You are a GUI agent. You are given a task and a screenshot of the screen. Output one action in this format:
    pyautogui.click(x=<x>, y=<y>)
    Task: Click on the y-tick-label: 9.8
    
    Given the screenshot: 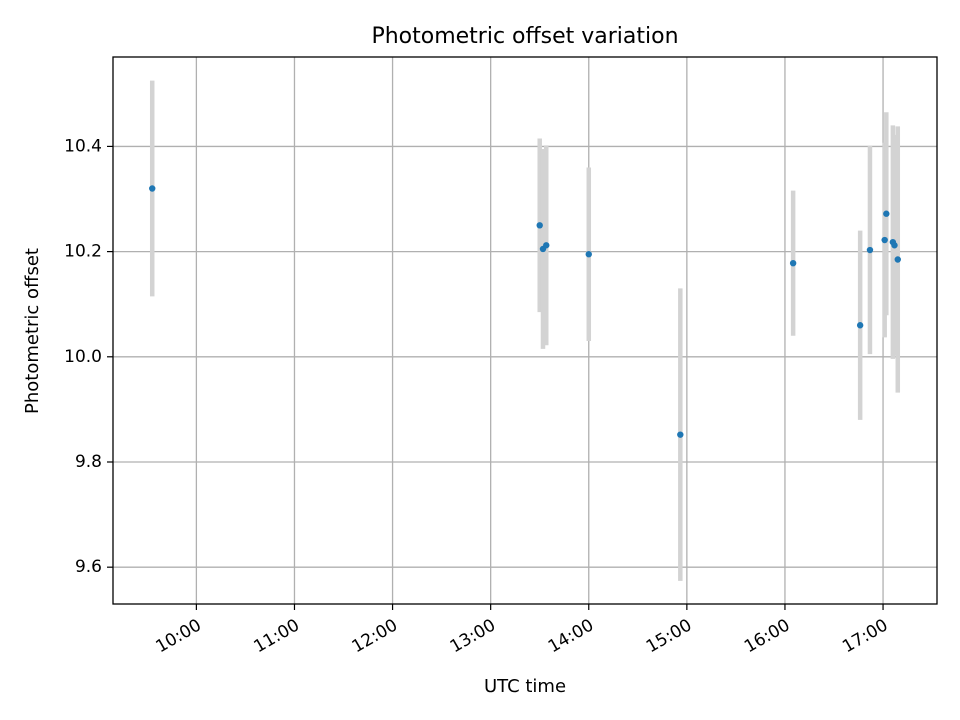 What is the action you would take?
    pyautogui.click(x=88, y=462)
    